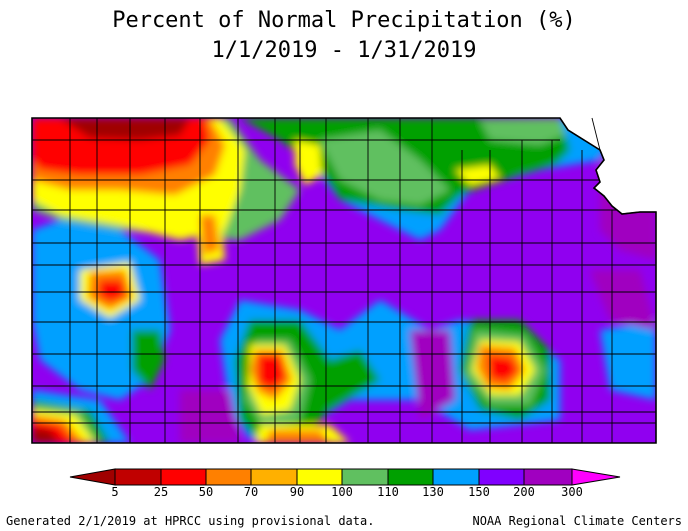 The image size is (688, 531). Describe the element at coordinates (297, 492) in the screenshot. I see `legend-label: 90` at that location.